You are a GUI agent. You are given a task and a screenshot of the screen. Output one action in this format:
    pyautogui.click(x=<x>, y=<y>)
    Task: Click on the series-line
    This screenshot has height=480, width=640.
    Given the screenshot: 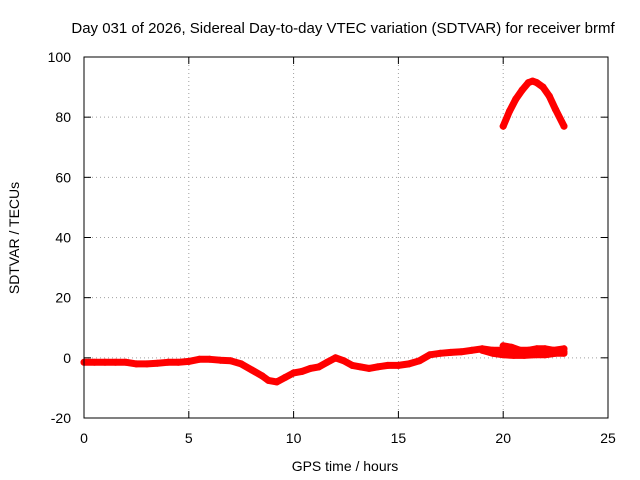 What is the action you would take?
    pyautogui.click(x=533, y=103)
    